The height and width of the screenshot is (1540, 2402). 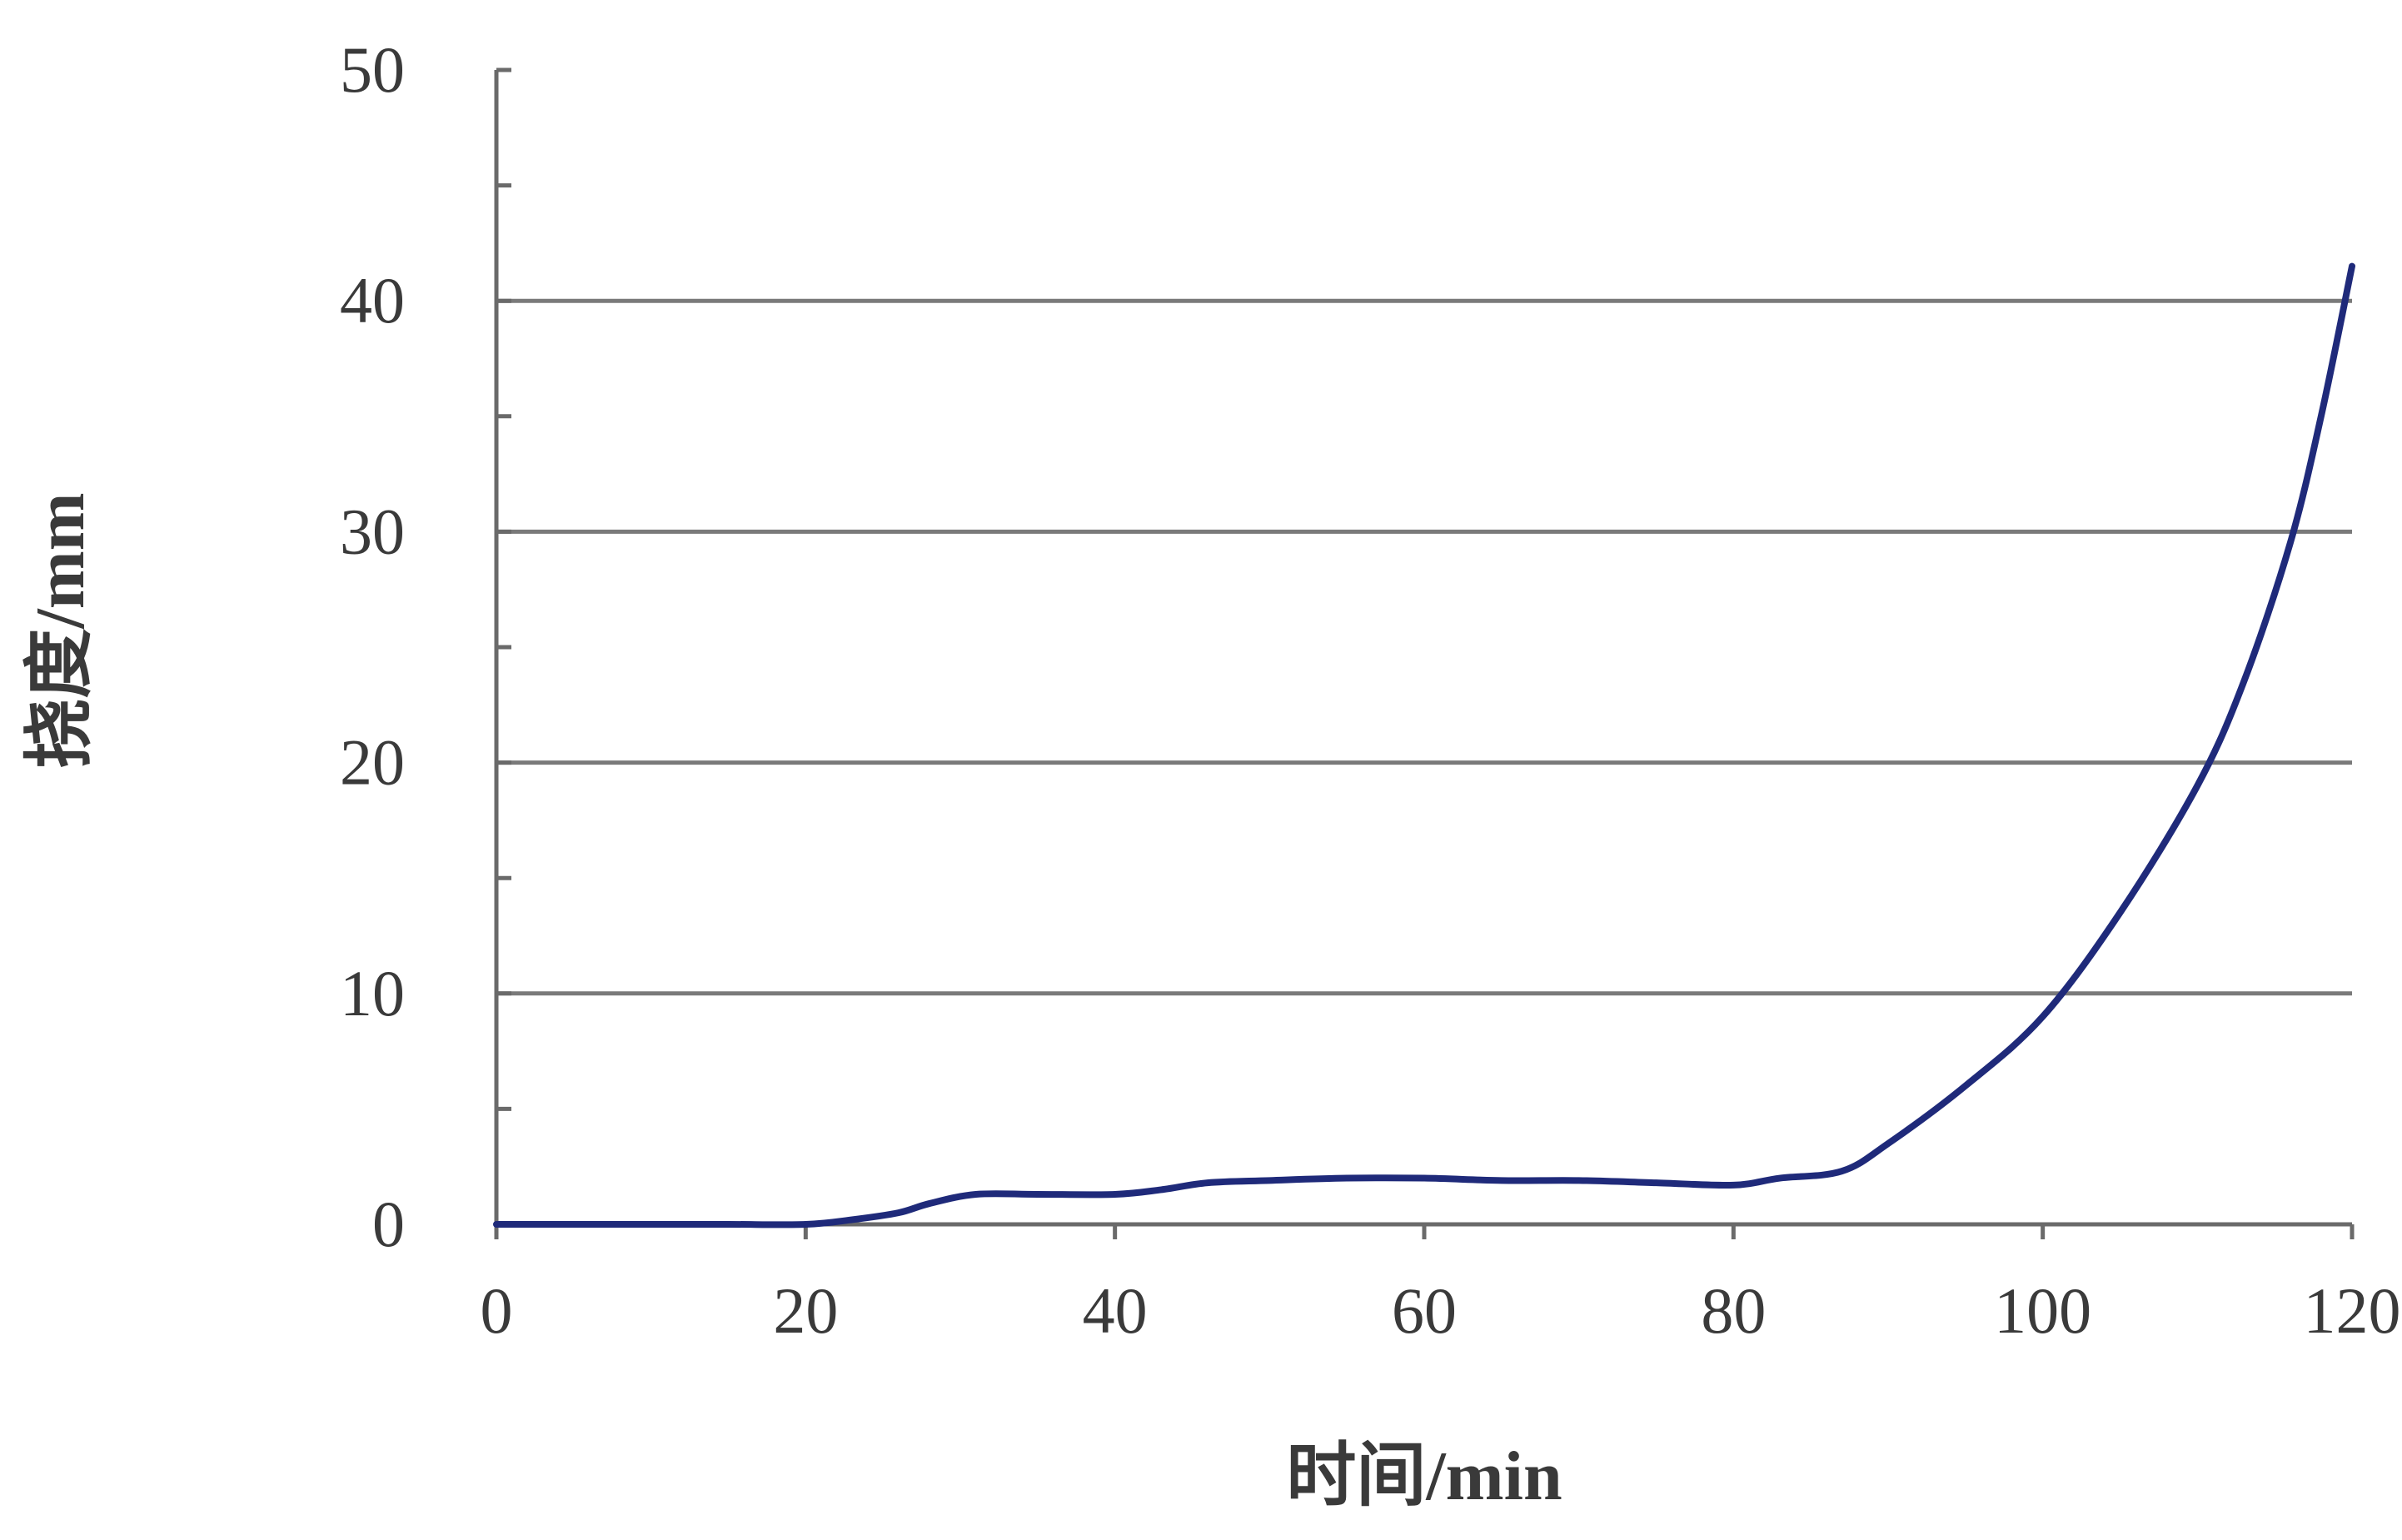 I want to click on y-tick-label: 50, so click(x=372, y=69).